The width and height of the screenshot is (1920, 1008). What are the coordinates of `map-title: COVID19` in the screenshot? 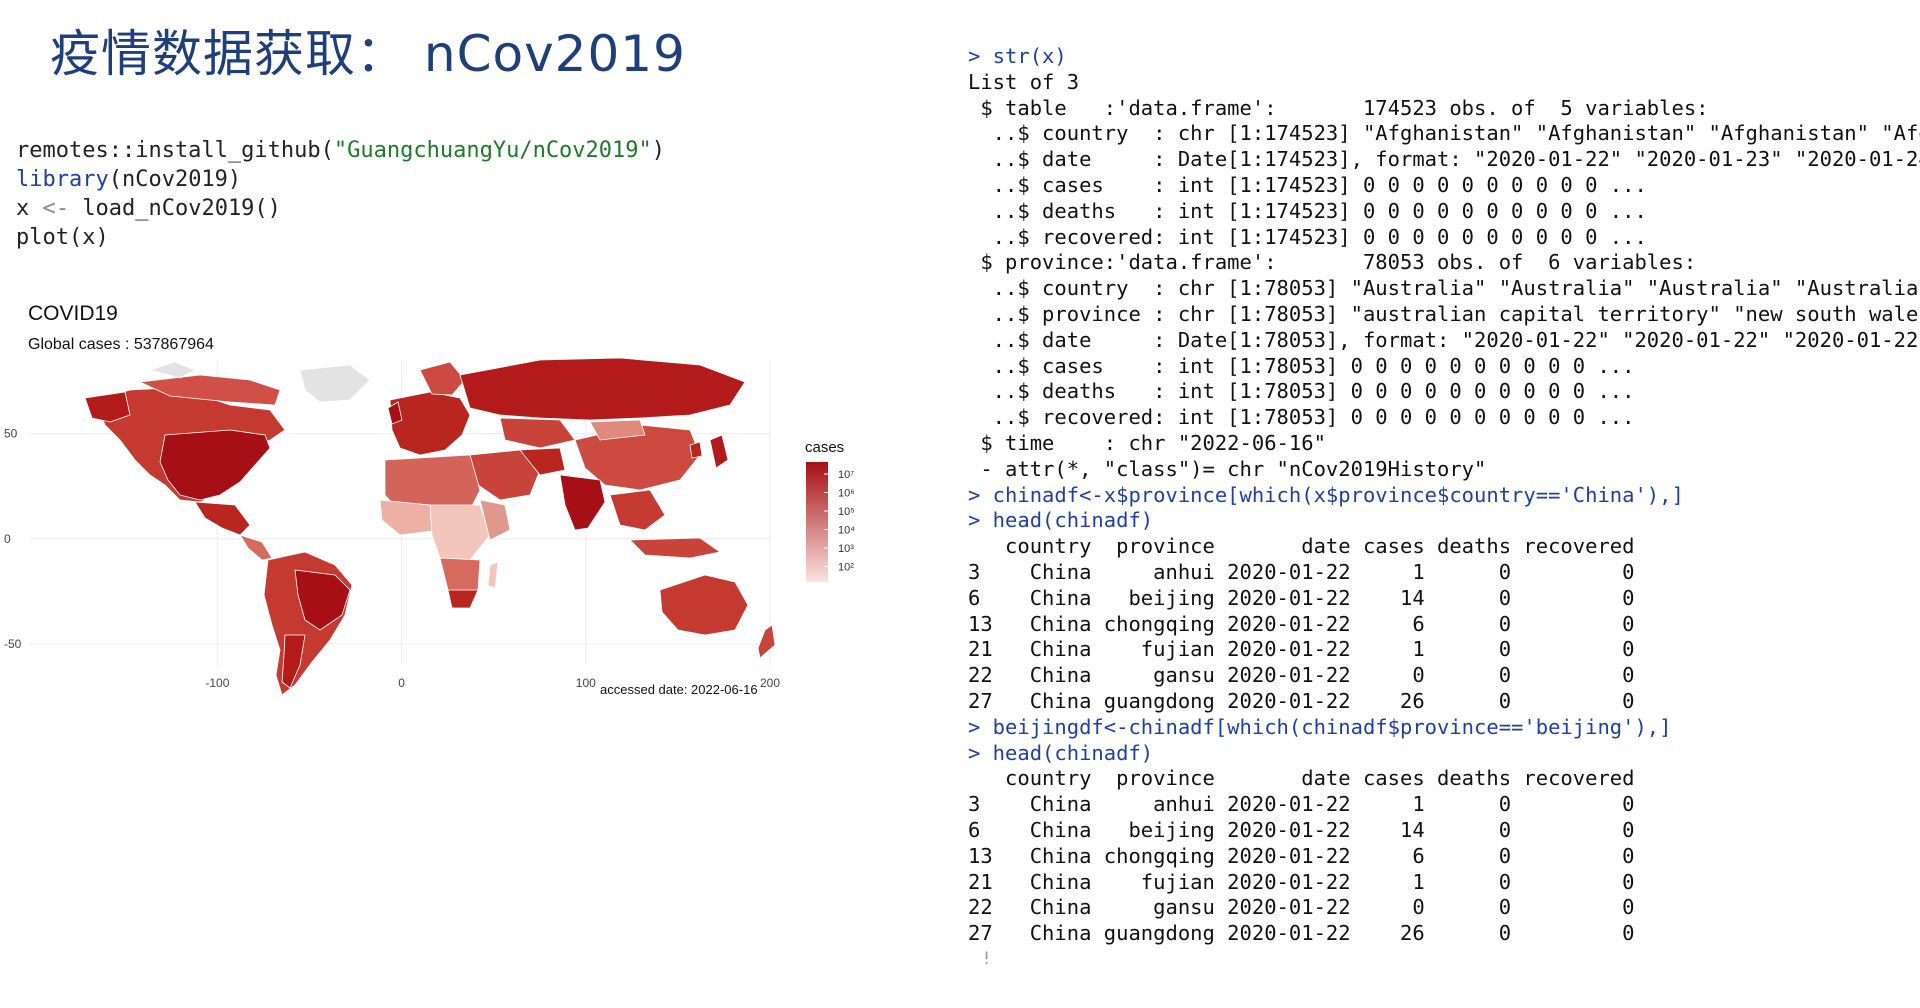 It's located at (73, 313).